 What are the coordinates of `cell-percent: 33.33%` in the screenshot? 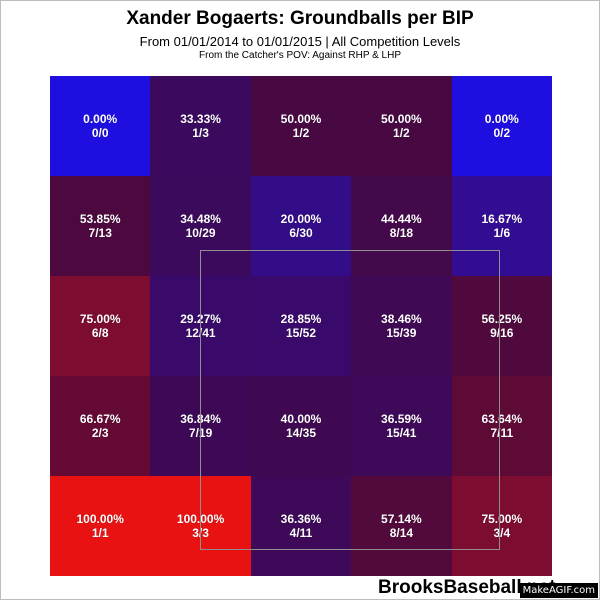 It's located at (200, 119).